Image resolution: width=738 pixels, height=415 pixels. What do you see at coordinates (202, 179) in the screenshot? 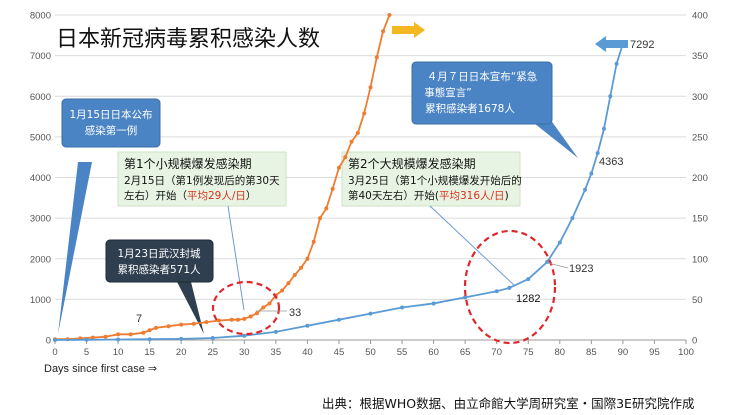
I see `phase1-box` at bounding box center [202, 179].